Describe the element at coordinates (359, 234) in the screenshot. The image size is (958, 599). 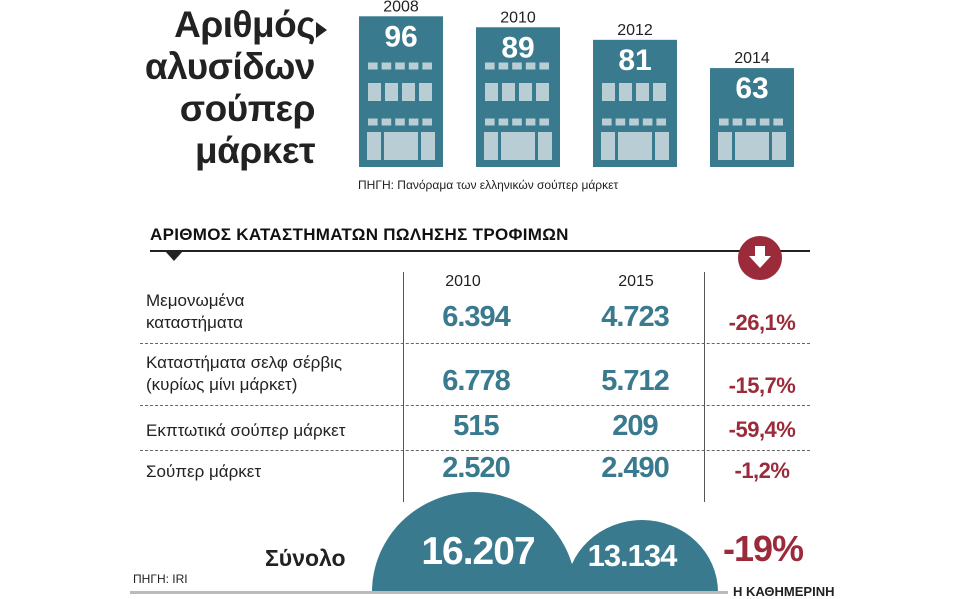
I see `section-heading: ΑΡΙΘΜΟΣ ΚΑΤΑΣΤΗΜΑΤΩΝ ΠΩΛΗΣΗΣ ΤΡΟΦΙΜΩΝ` at that location.